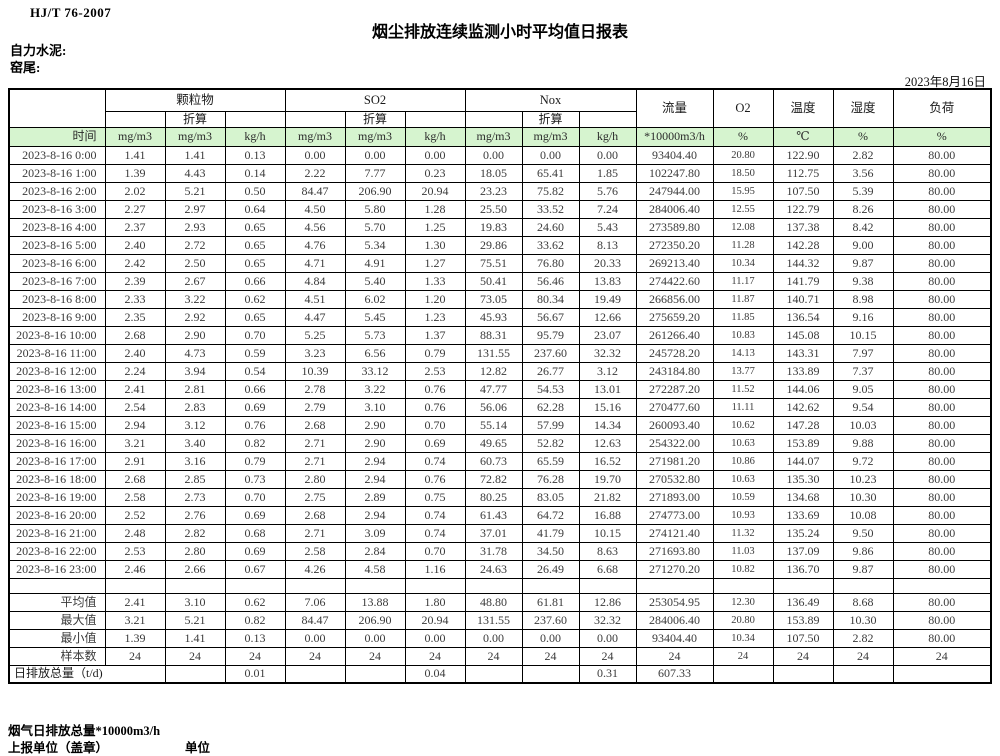 The image size is (1000, 756). What do you see at coordinates (550, 245) in the screenshot?
I see `value-cell: 33.62` at bounding box center [550, 245].